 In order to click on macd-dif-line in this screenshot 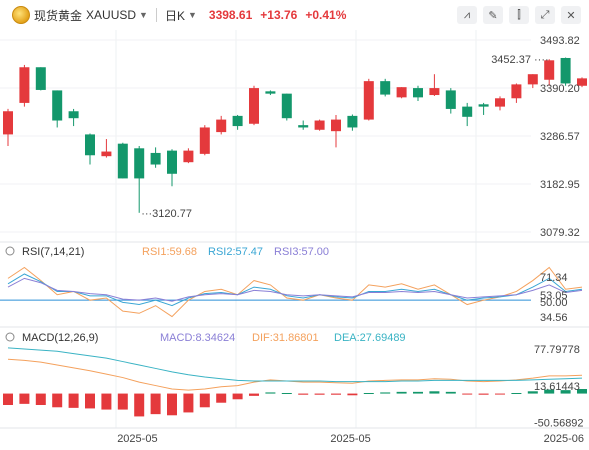, I will do `click(295, 374)`.